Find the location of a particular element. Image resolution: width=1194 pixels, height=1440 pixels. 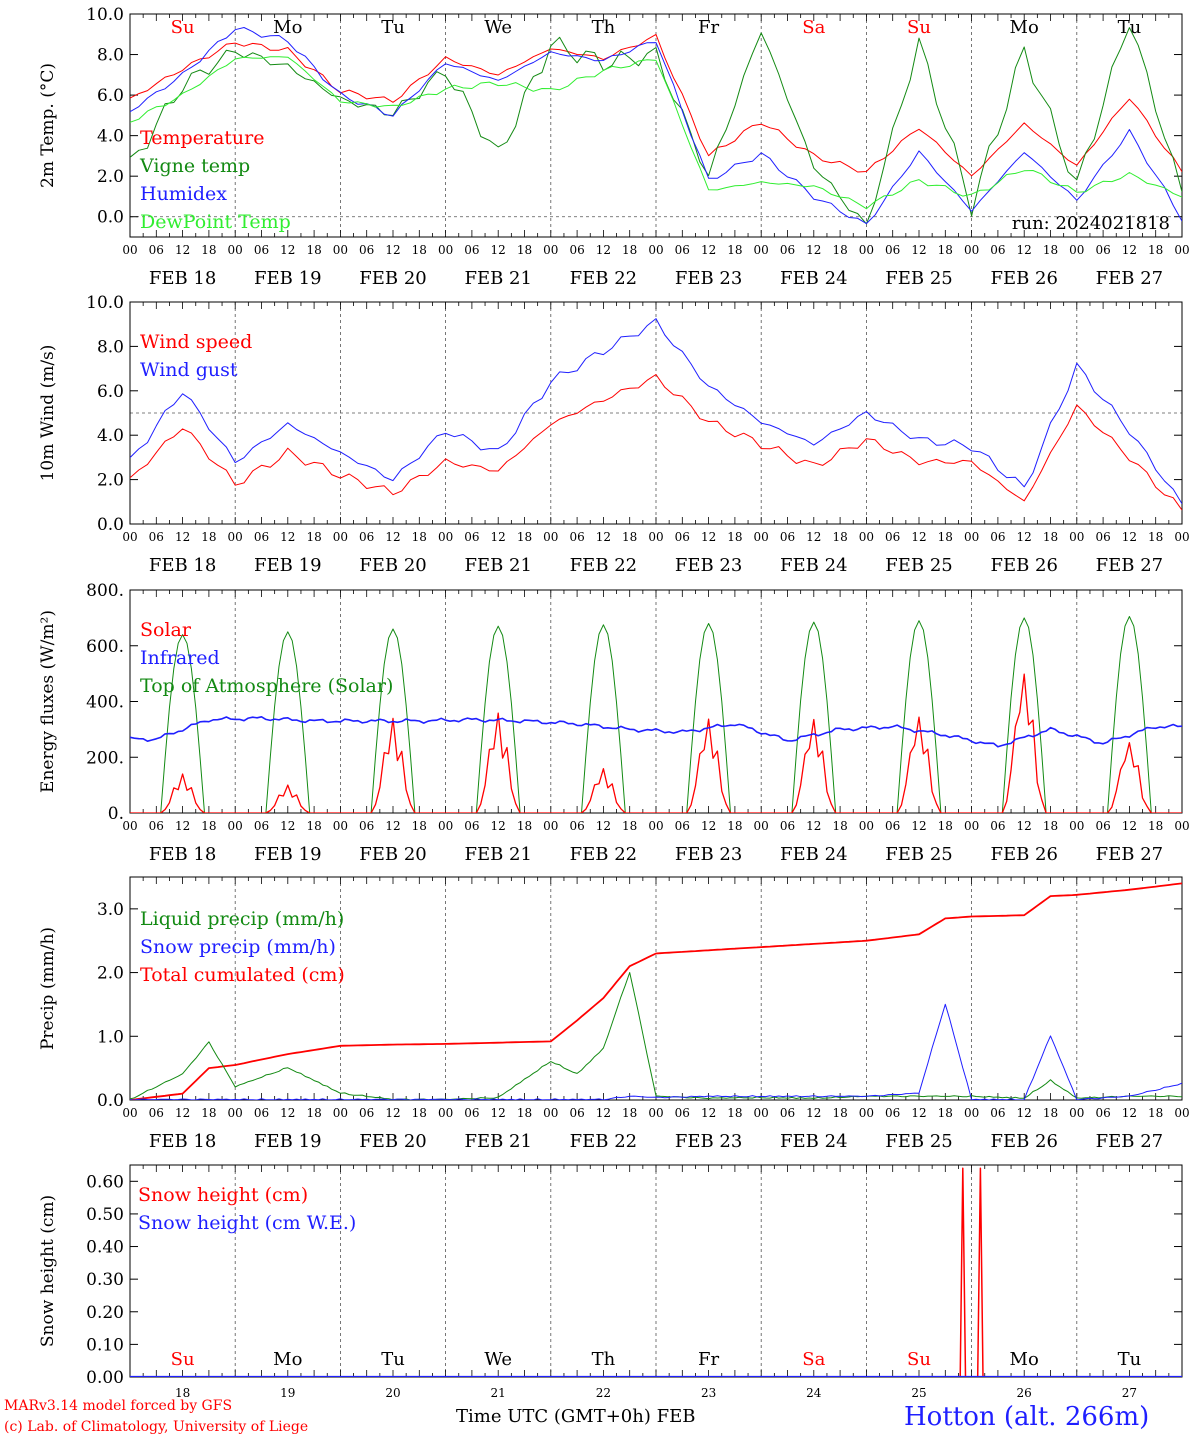

date-label: FEB 20 is located at coordinates (392, 278).